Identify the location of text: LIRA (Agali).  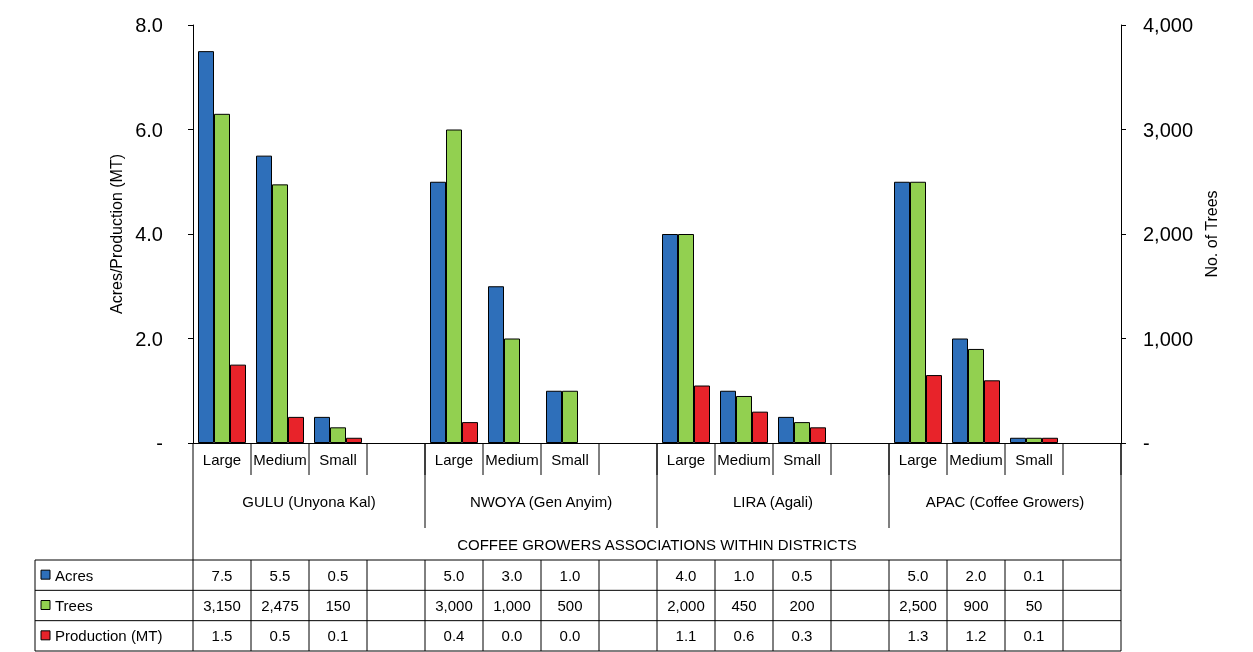
(773, 501).